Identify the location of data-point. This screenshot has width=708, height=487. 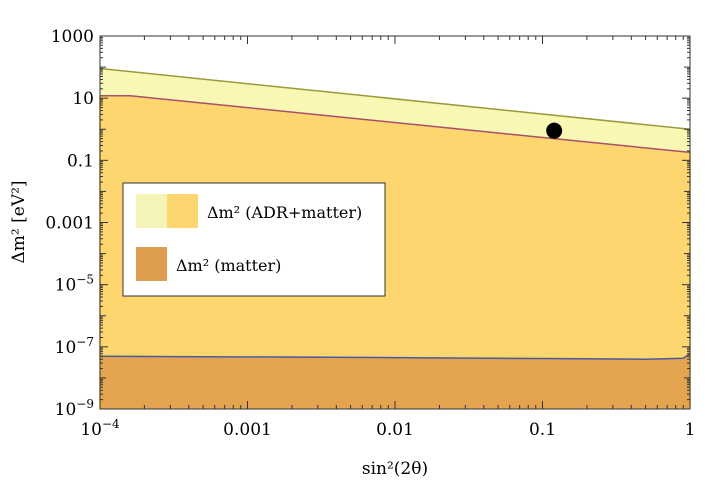
(554, 130).